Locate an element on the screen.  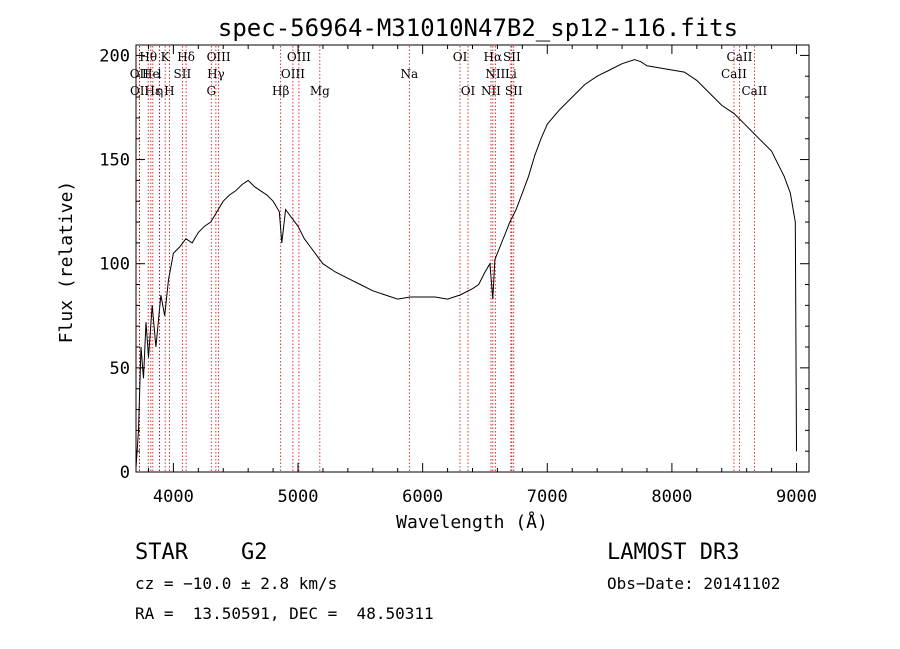
chart-title: spec-56964-M31010N47B2_sp12-116.fits is located at coordinates (478, 28).